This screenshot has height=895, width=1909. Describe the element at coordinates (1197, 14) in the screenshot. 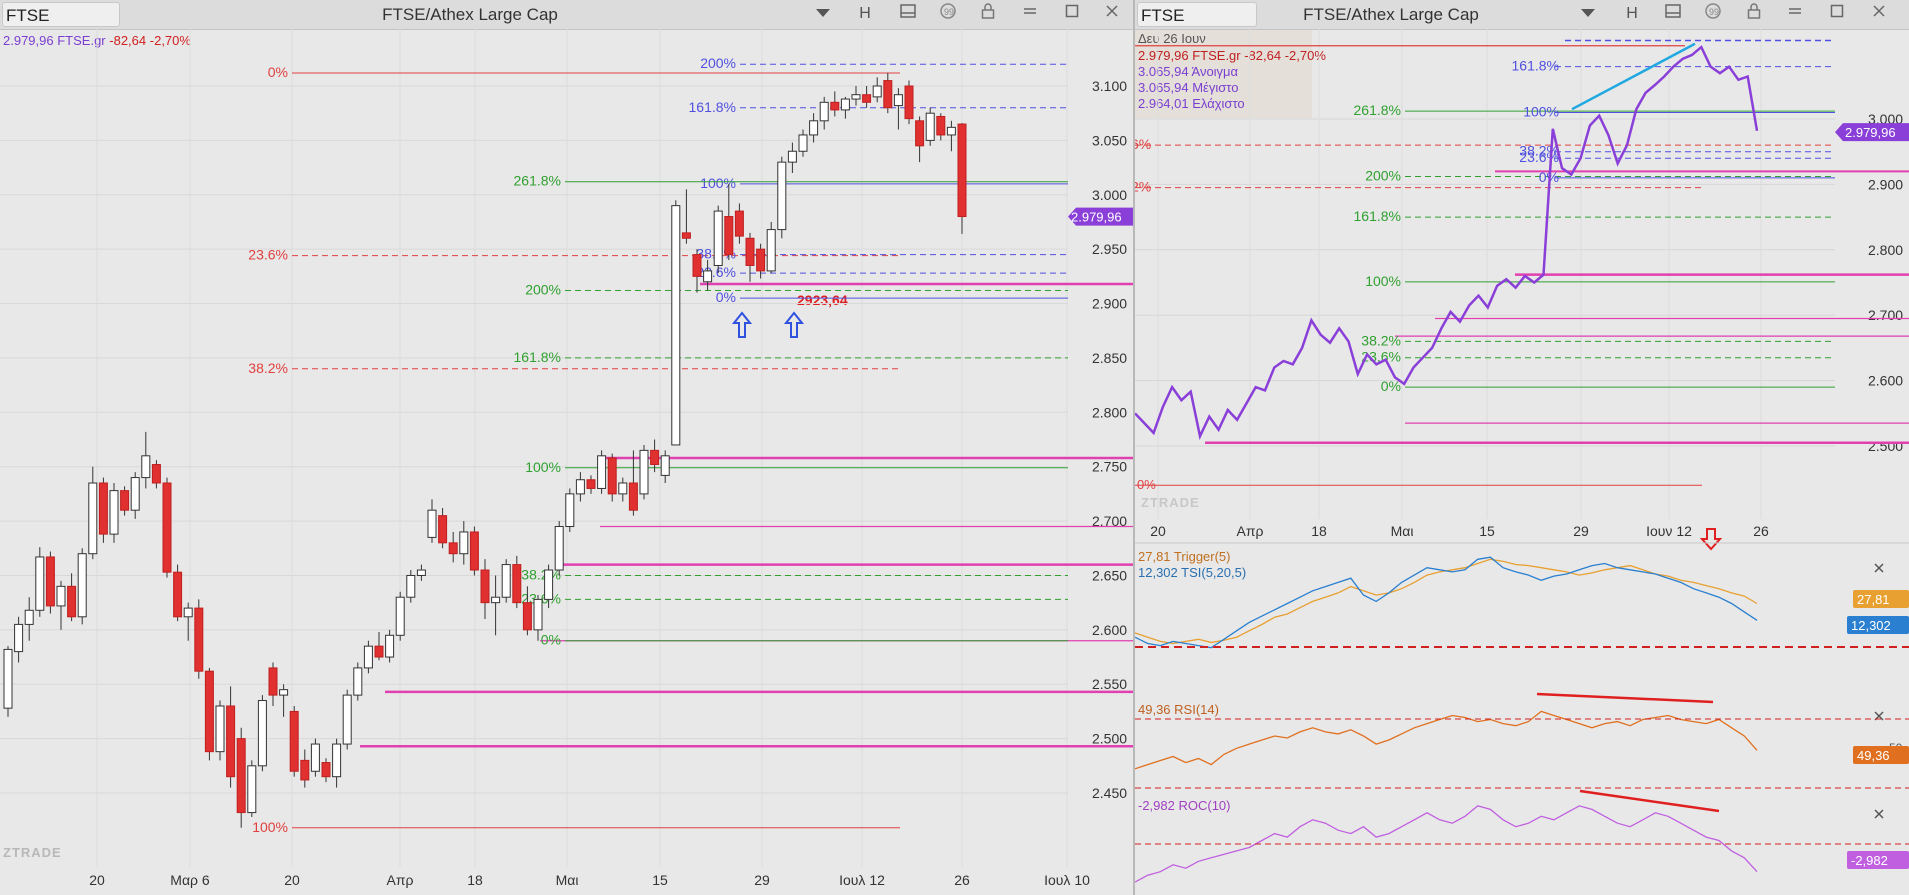

I see `right-symbol-field: FTSE` at that location.